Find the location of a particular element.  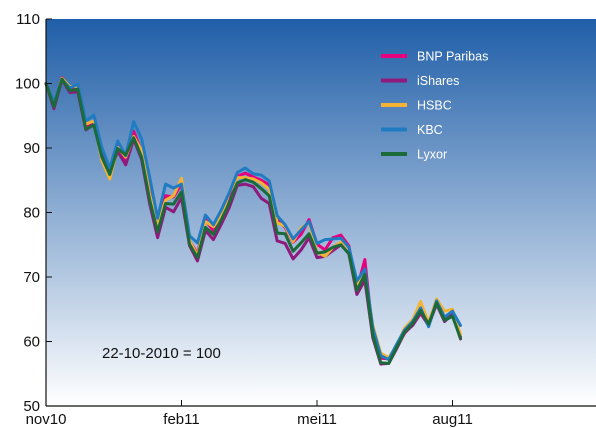

legend-label: iShares is located at coordinates (438, 81).